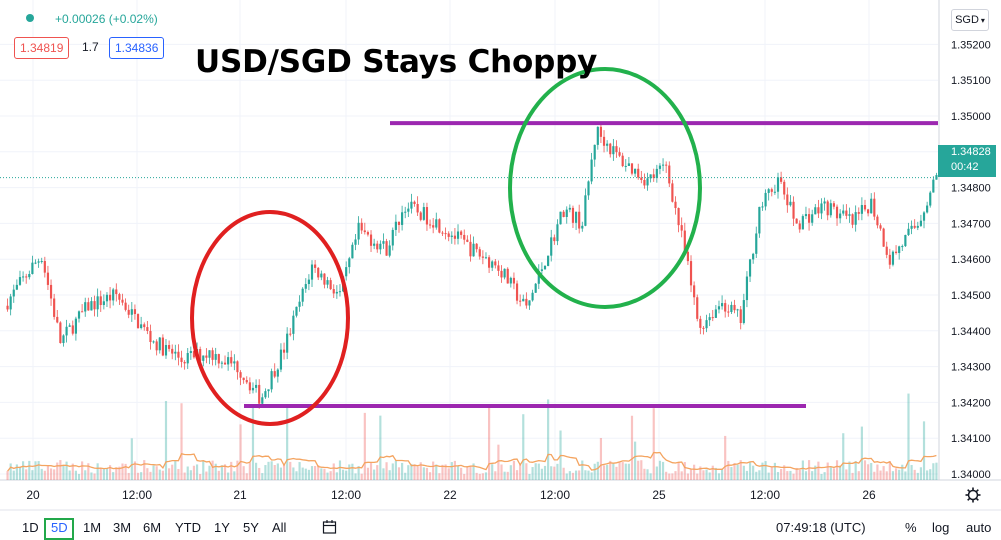 The image size is (1001, 540). What do you see at coordinates (30, 527) in the screenshot?
I see `range-1d: 1D` at bounding box center [30, 527].